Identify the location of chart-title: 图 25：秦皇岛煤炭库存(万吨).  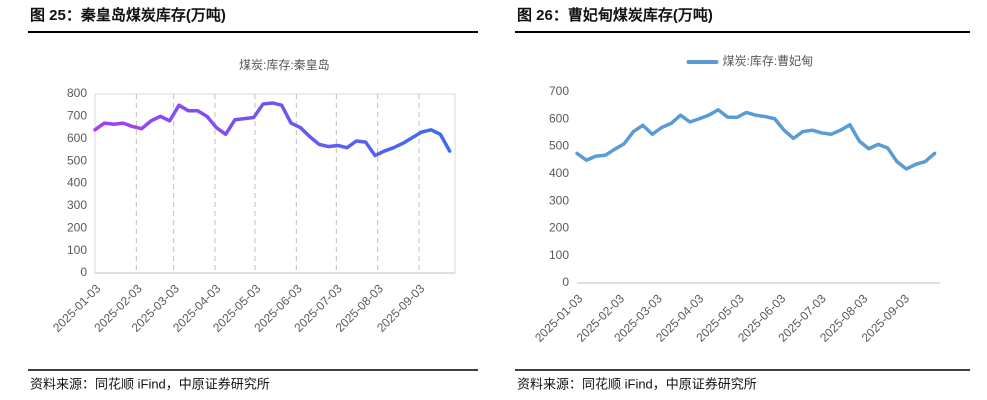
(128, 15).